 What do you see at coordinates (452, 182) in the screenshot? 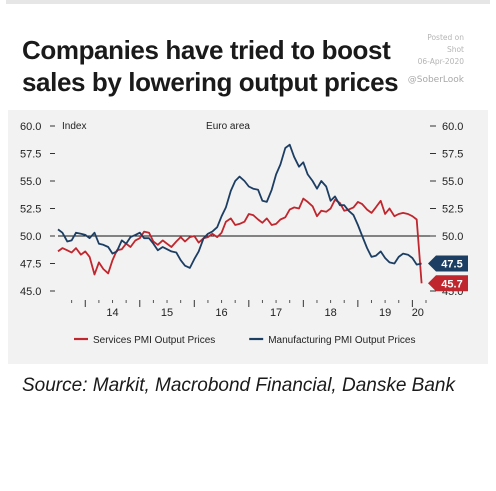
I see `y-tick-label-right: 55.0` at bounding box center [452, 182].